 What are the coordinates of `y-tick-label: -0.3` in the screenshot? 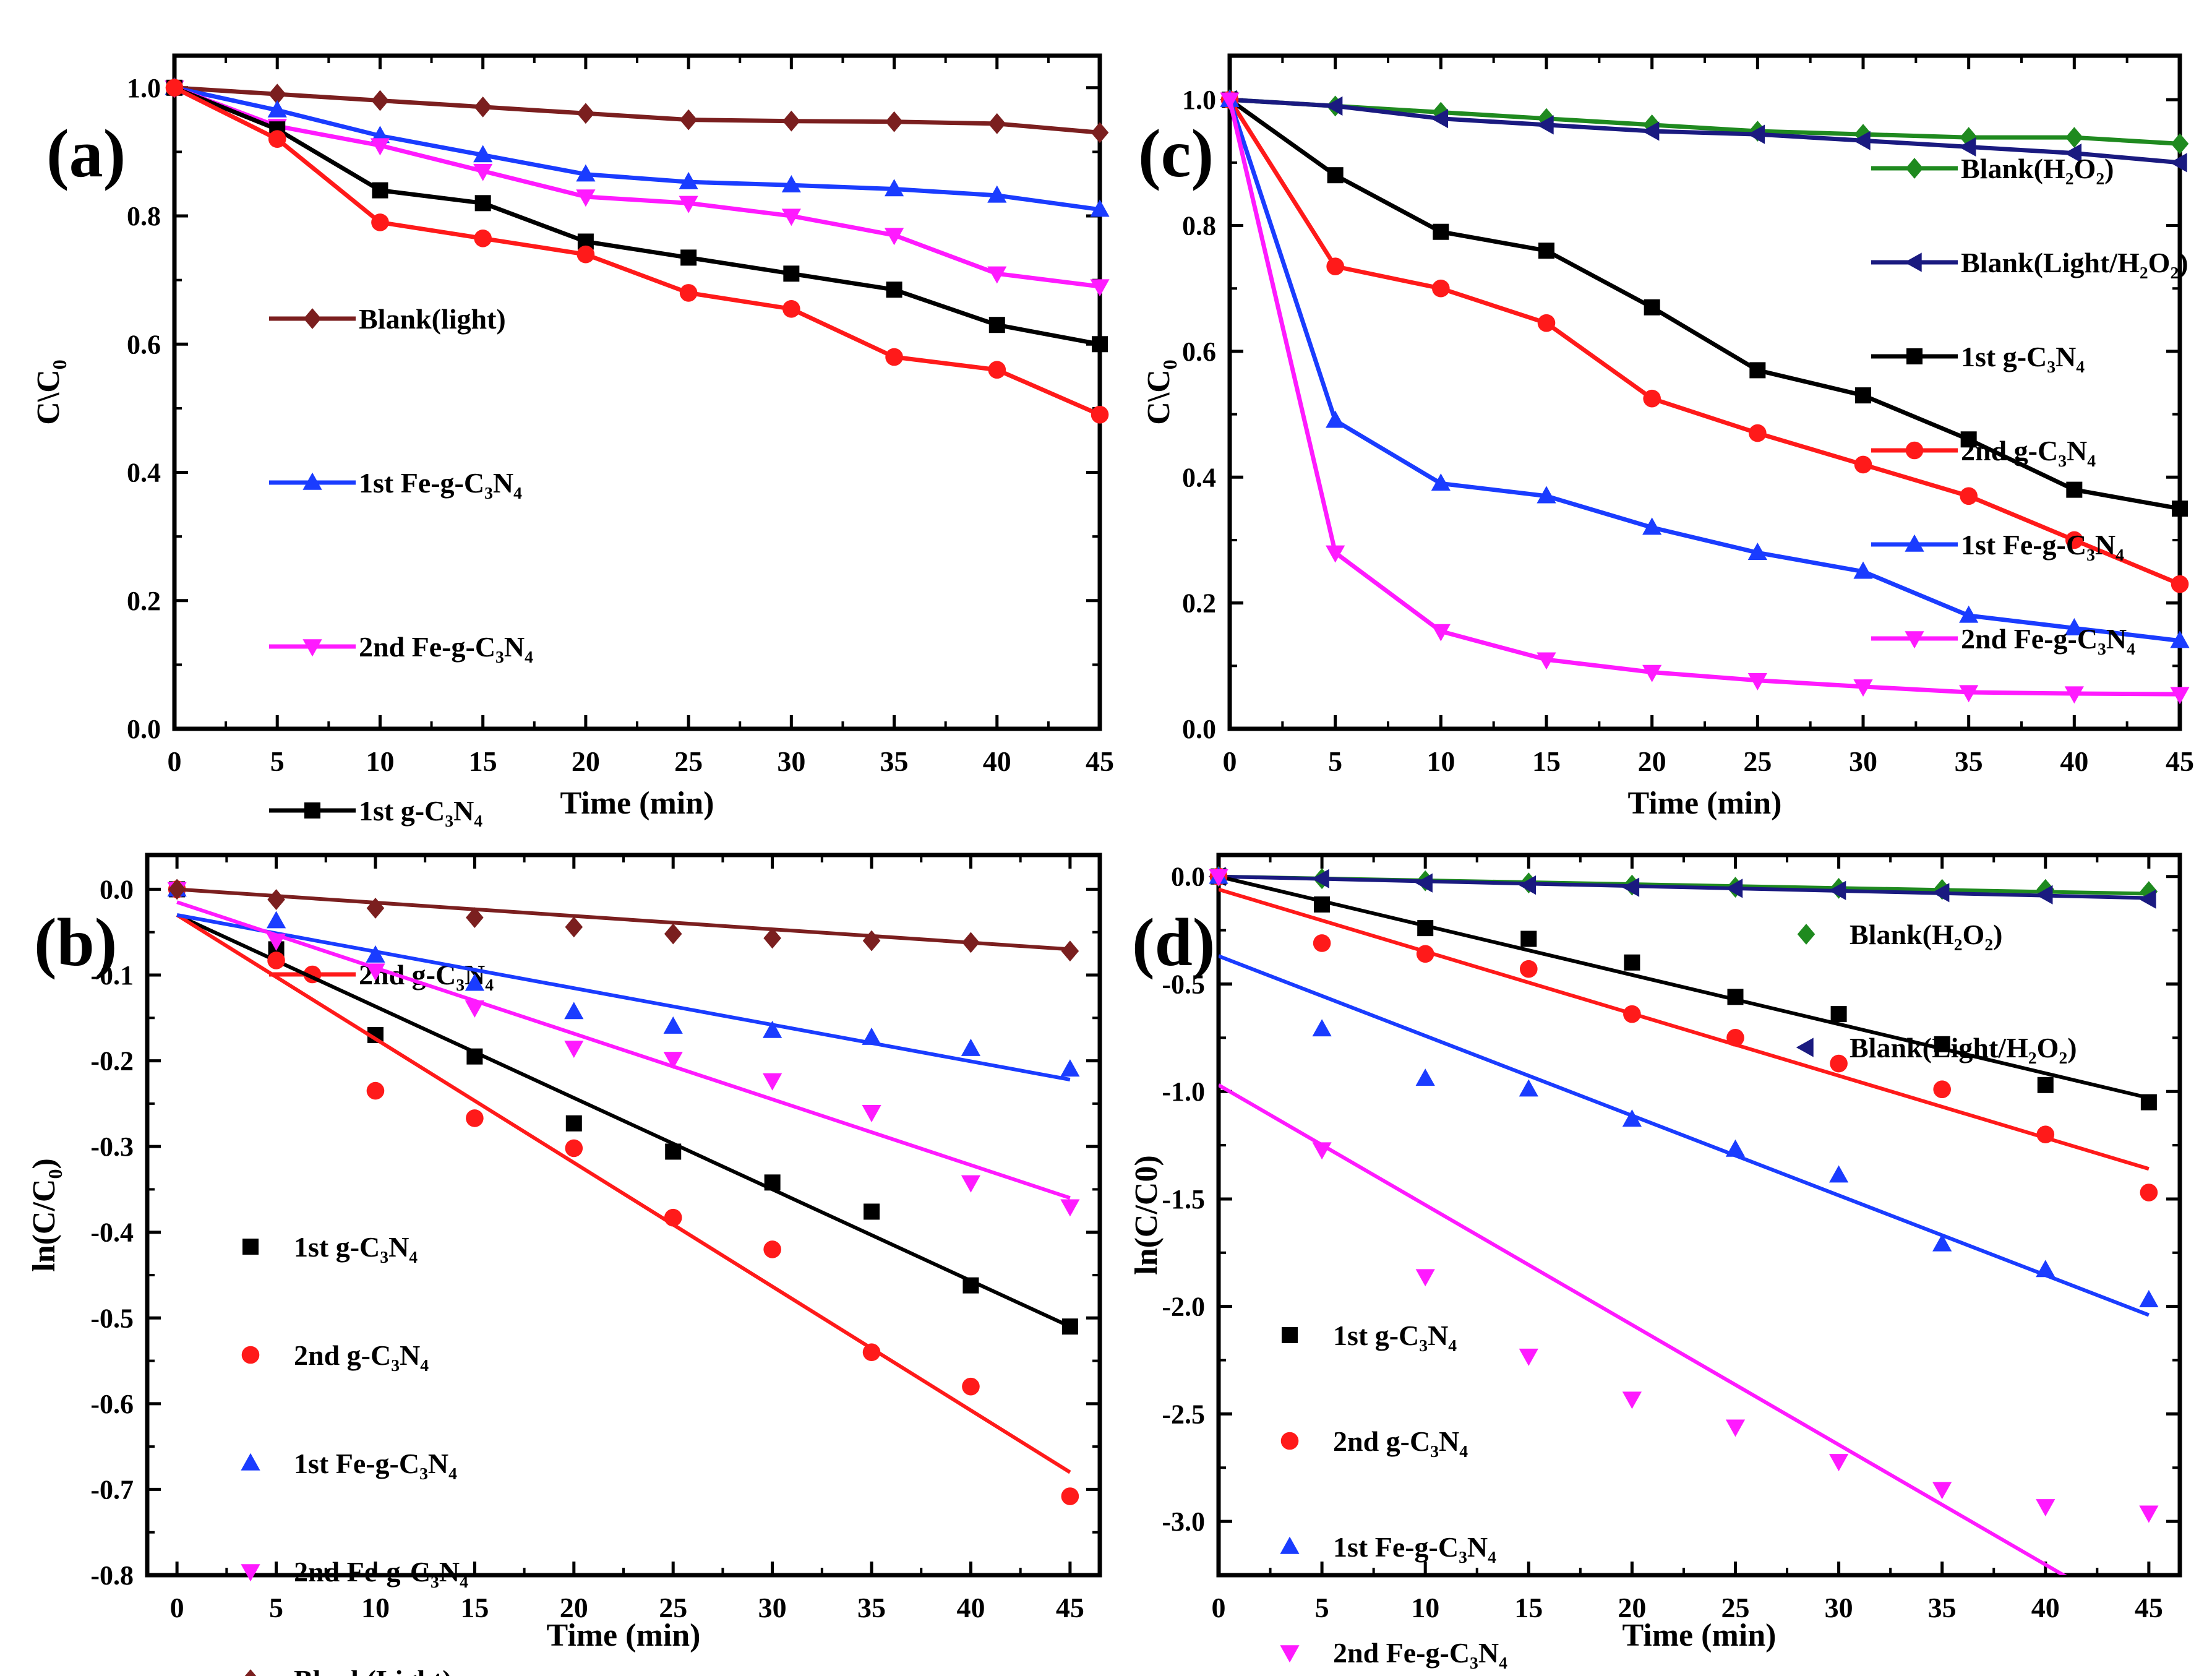 It's located at (112, 1147).